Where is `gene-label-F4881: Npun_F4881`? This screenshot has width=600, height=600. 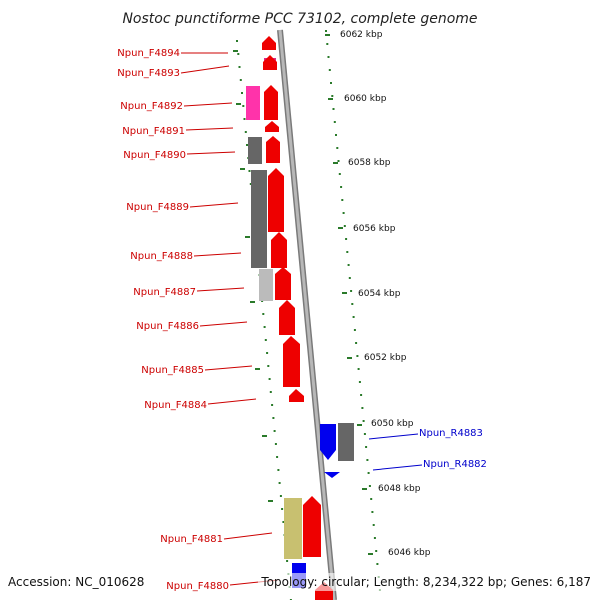
gene-label-F4881: Npun_F4881 is located at coordinates (191, 539).